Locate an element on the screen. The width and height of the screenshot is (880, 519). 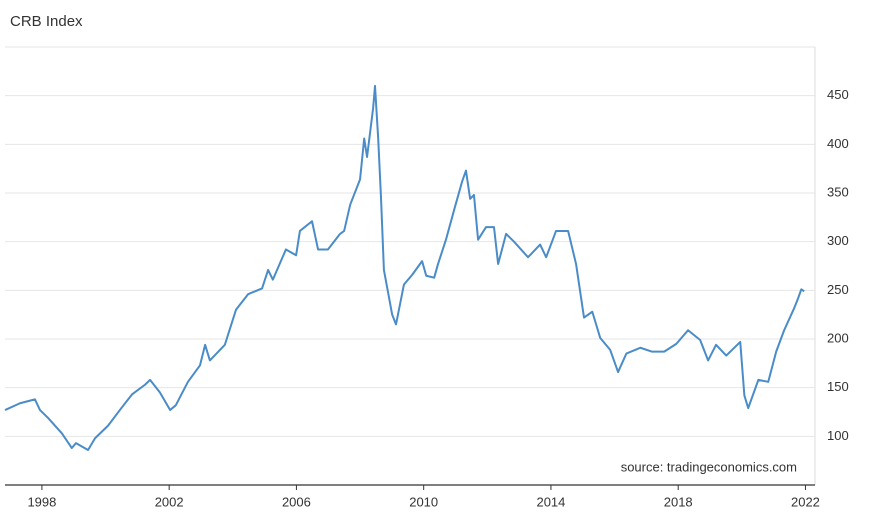
x-tick-label: 2022 is located at coordinates (805, 501).